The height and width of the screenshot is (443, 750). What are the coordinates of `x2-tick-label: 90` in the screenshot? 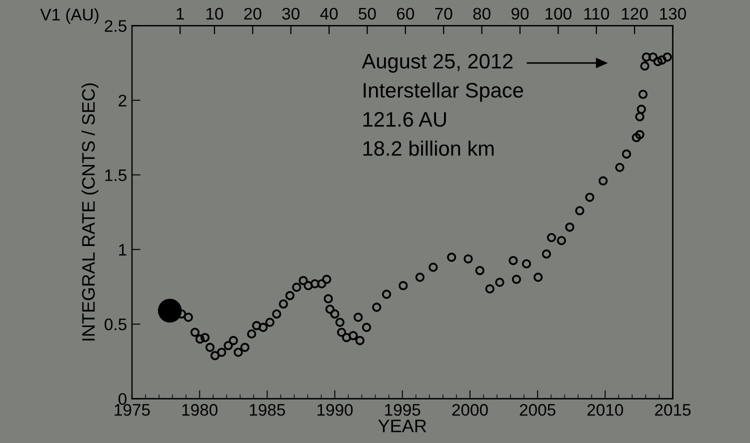 It's located at (520, 14).